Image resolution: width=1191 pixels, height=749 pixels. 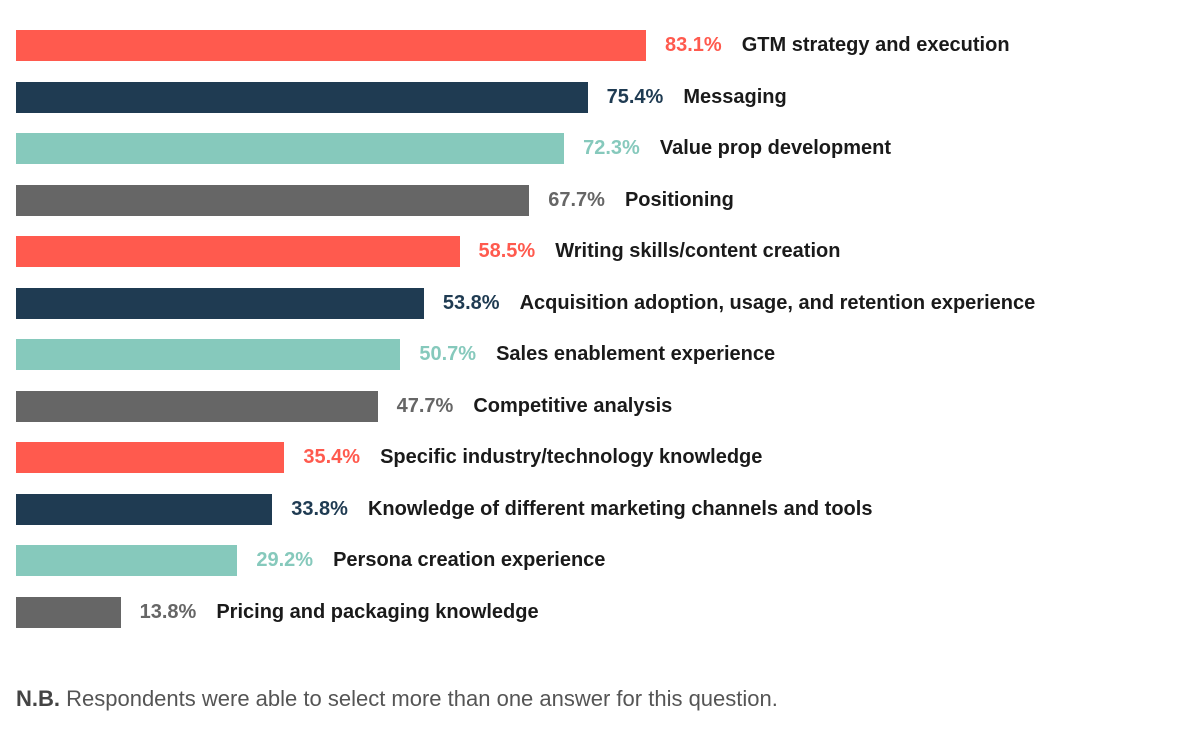 I want to click on bar-value-label: 29.2%, so click(x=285, y=560).